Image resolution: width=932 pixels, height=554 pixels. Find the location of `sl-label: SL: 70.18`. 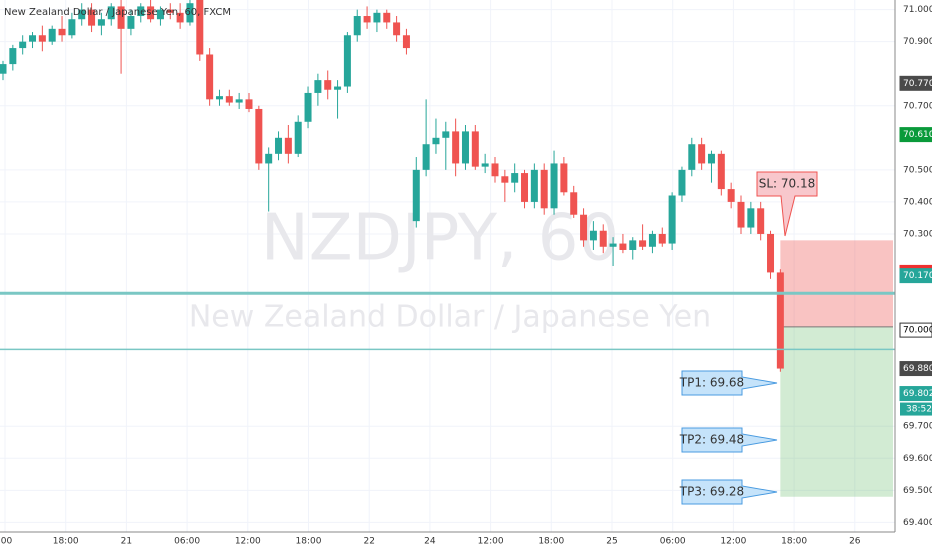

sl-label: SL: 70.18 is located at coordinates (787, 184).